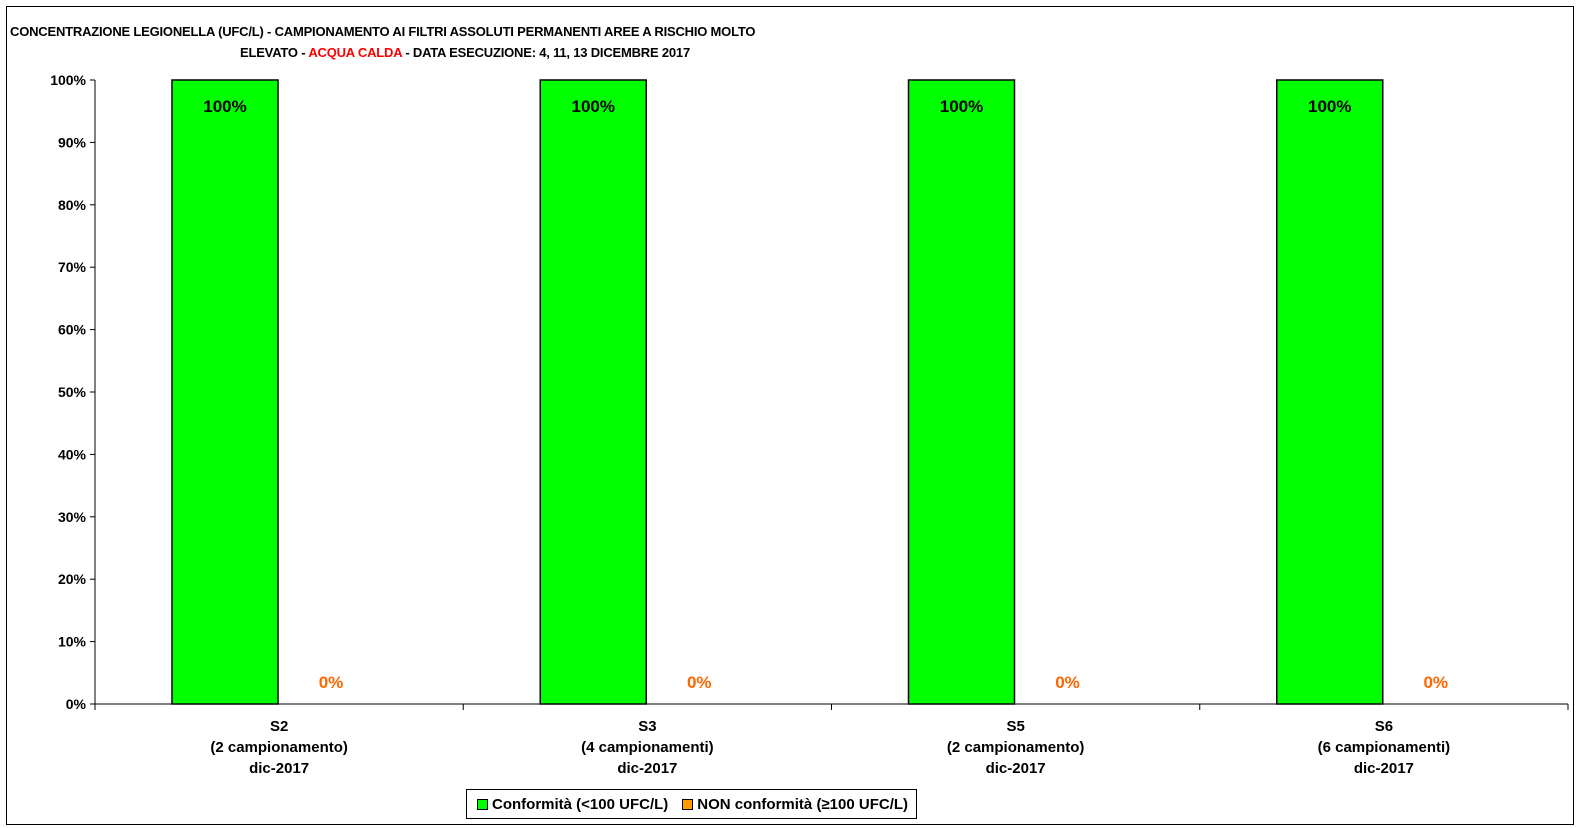 This screenshot has width=1577, height=828. What do you see at coordinates (1384, 747) in the screenshot?
I see `x-tick-label: (6 campionamenti)` at bounding box center [1384, 747].